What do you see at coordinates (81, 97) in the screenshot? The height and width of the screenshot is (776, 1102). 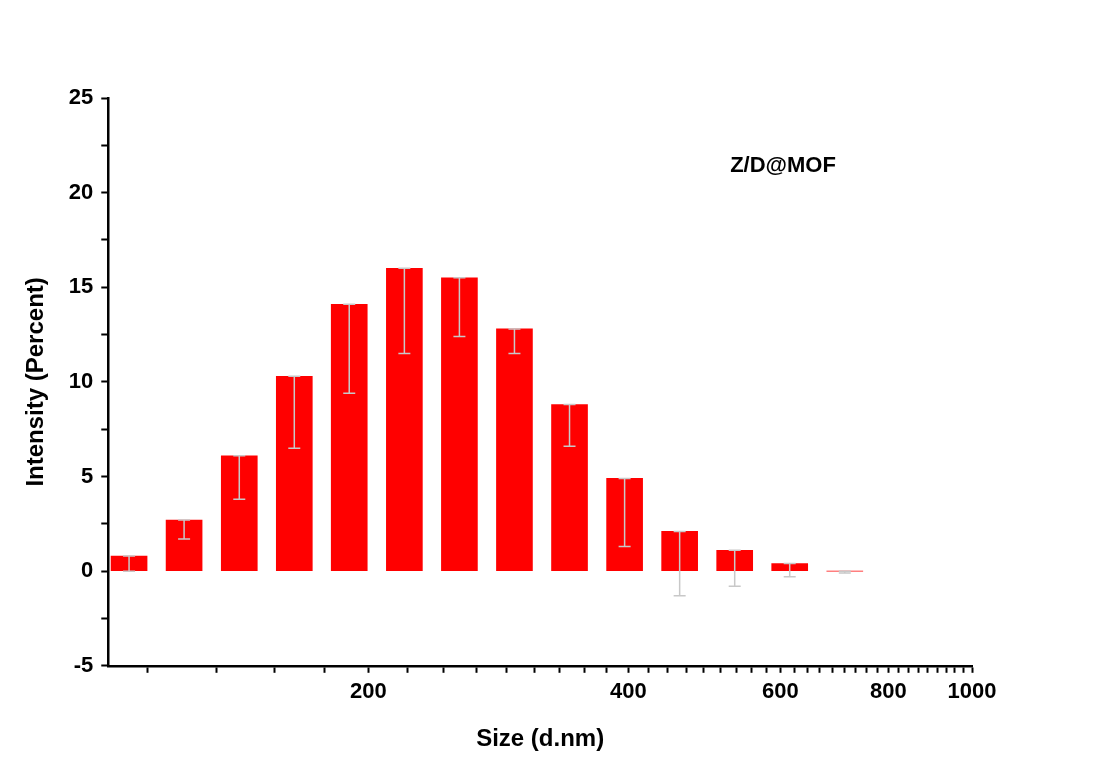 I see `y-tick-label: 25` at bounding box center [81, 97].